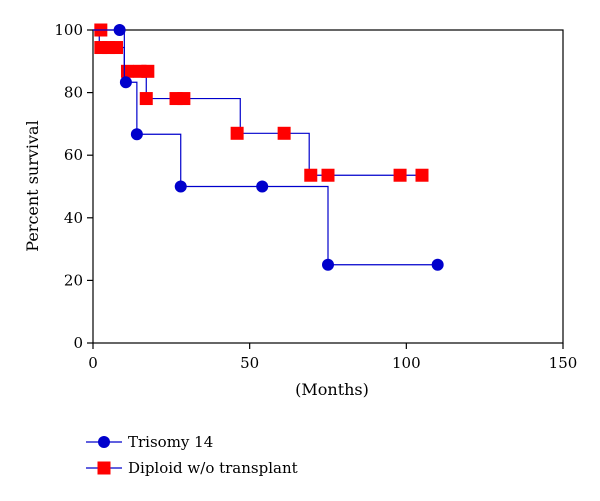 Image resolution: width=600 pixels, height=501 pixels. I want to click on y-tick-label: 60, so click(73, 155).